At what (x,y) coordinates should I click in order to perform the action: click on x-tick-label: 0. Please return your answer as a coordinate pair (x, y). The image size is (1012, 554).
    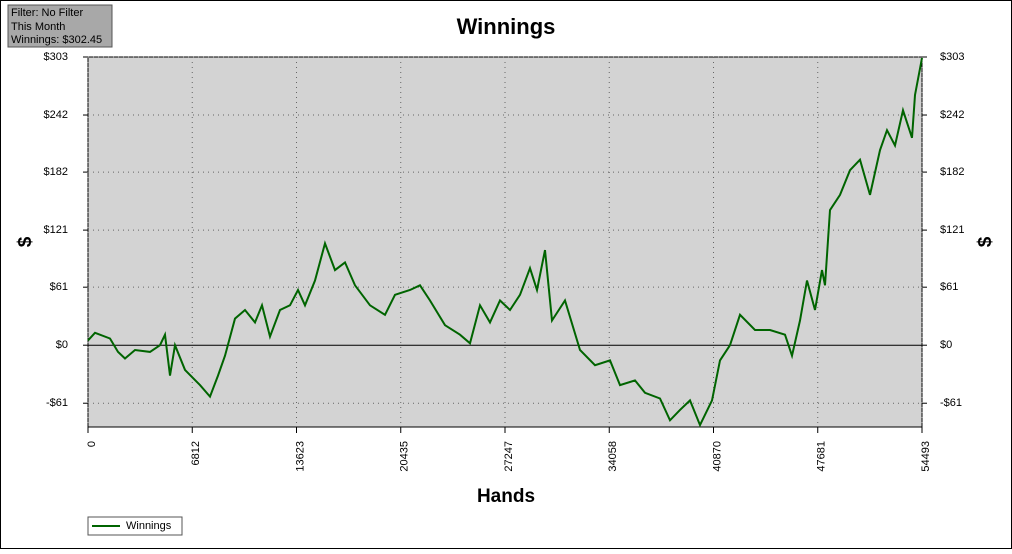
    Looking at the image, I should click on (92, 444).